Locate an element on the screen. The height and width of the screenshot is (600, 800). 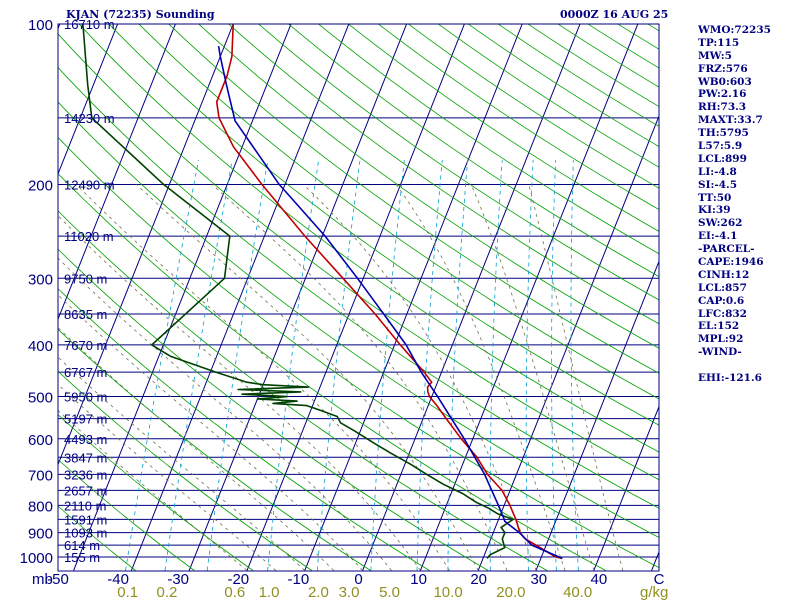
height-label: 5950 m is located at coordinates (85, 397).